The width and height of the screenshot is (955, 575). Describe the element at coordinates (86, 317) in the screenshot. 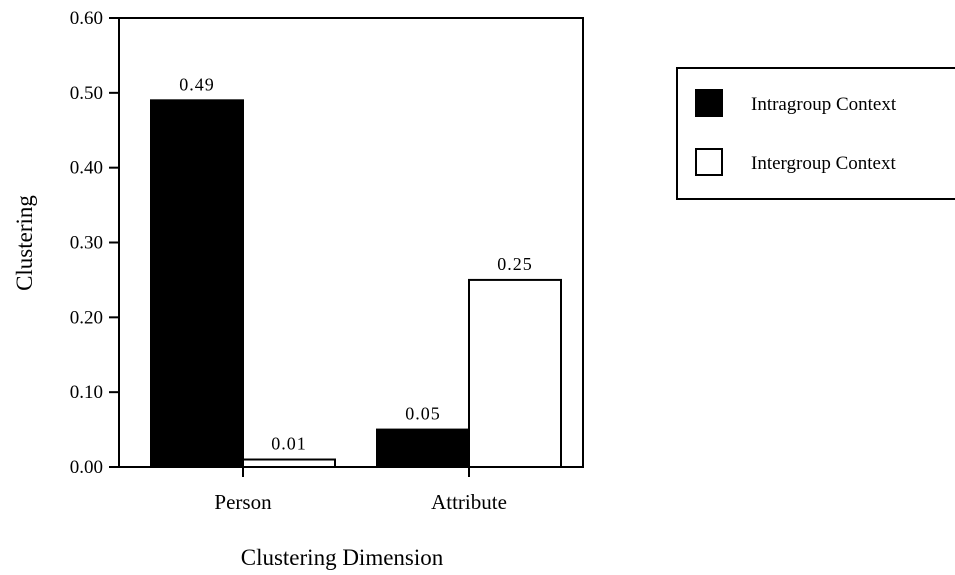

I see `y-tick-label: 0.20` at that location.